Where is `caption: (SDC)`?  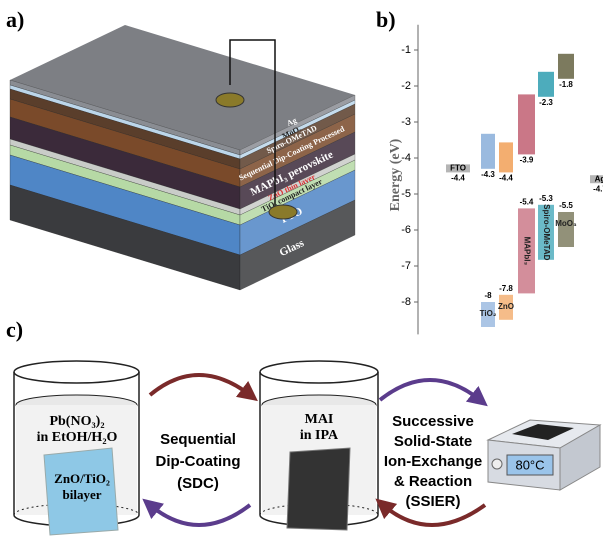
caption: (SDC) is located at coordinates (198, 483).